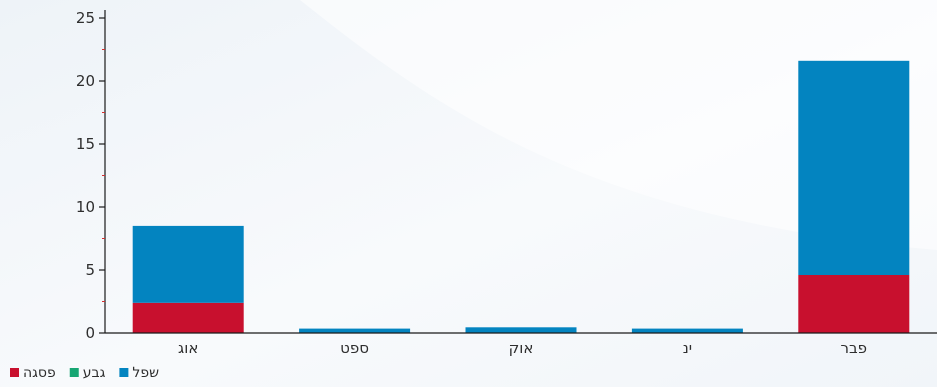 This screenshot has height=387, width=937. Describe the element at coordinates (39, 373) in the screenshot. I see `legend-label: פסגה` at that location.